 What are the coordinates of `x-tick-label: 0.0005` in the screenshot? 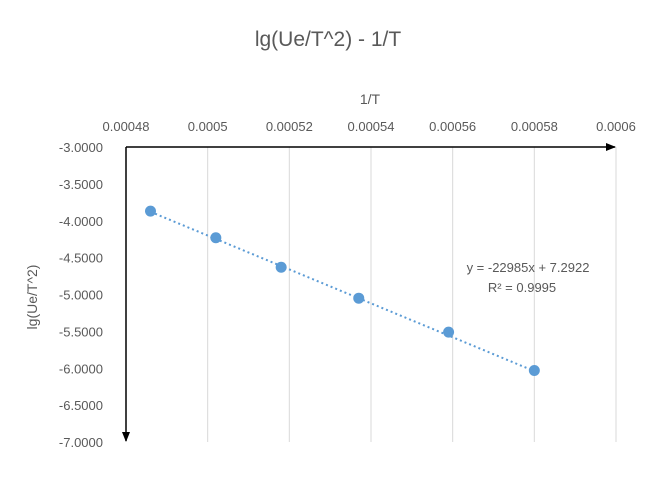 It's located at (208, 126).